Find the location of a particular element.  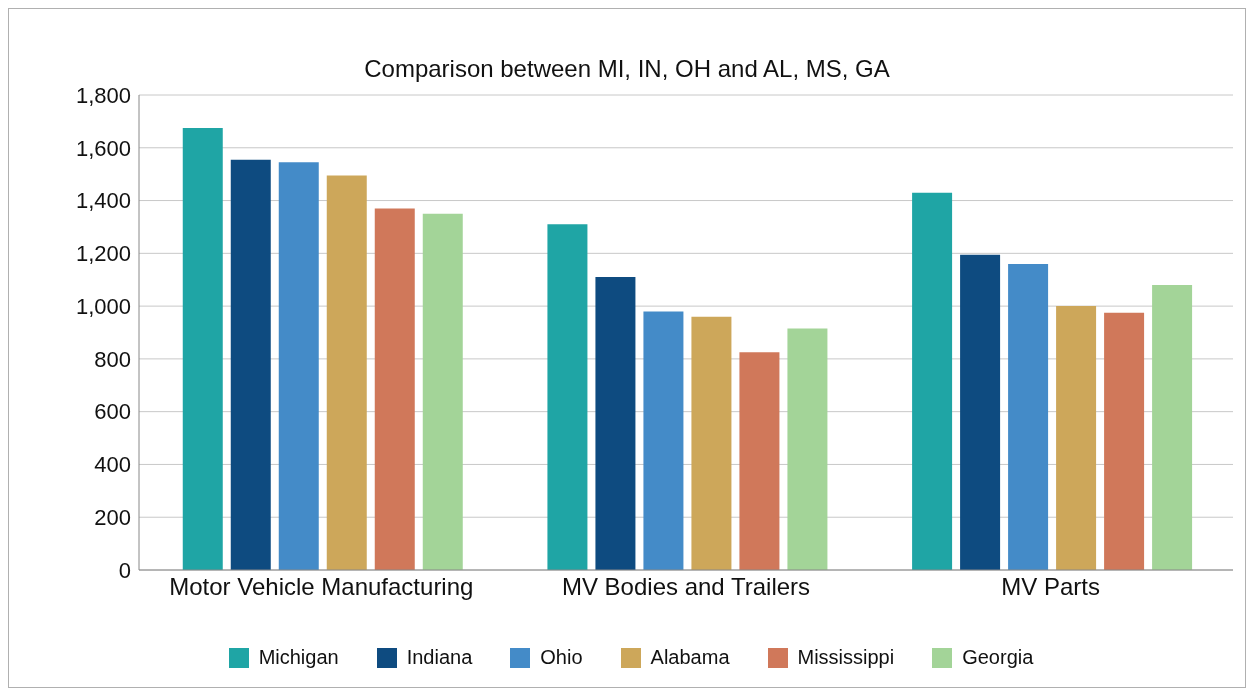

legend-label: Michigan is located at coordinates (298, 657).